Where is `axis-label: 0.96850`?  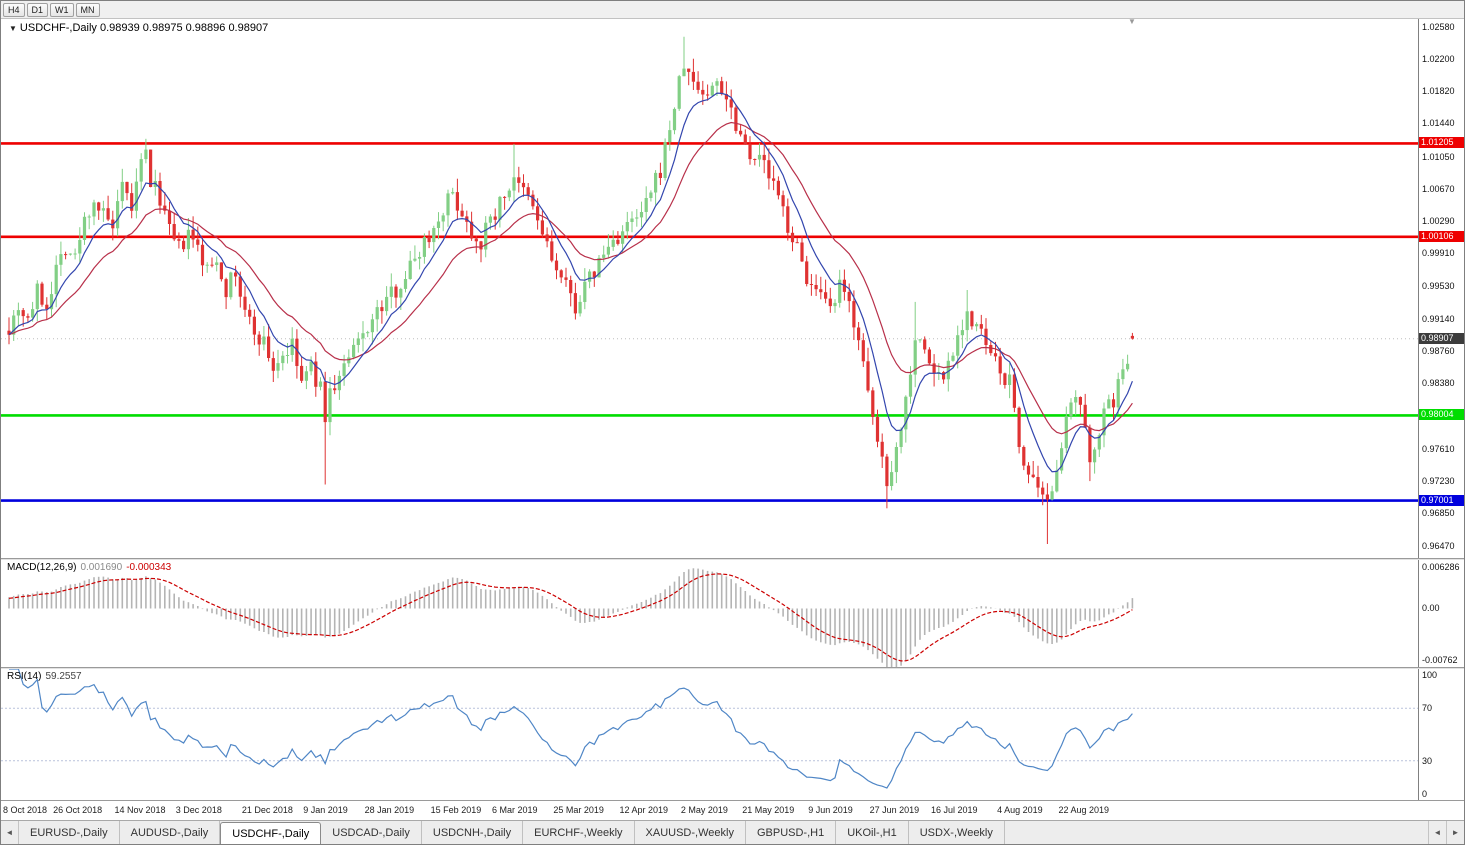
axis-label: 0.96850 is located at coordinates (1438, 513).